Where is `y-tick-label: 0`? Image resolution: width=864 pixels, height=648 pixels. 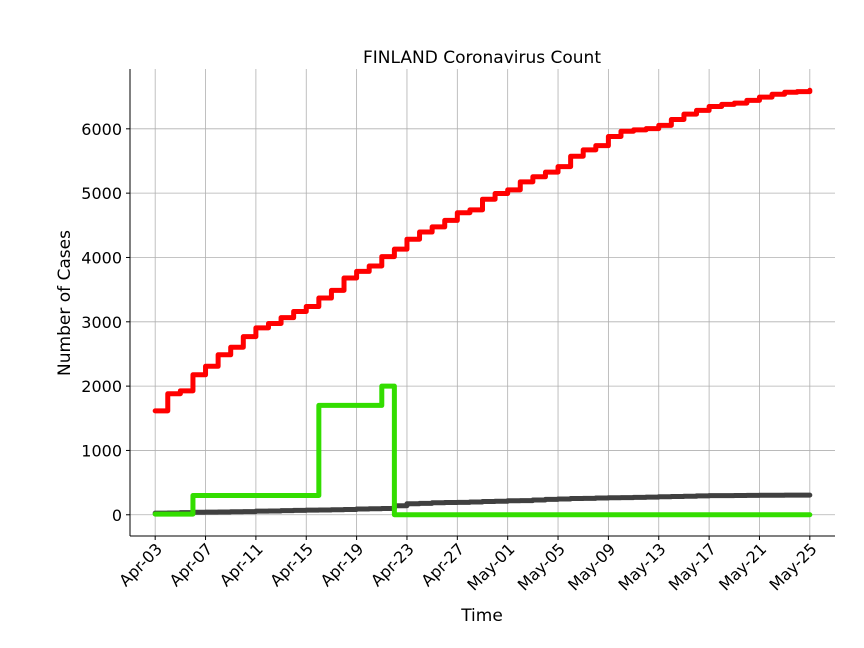
y-tick-label: 0 is located at coordinates (117, 515).